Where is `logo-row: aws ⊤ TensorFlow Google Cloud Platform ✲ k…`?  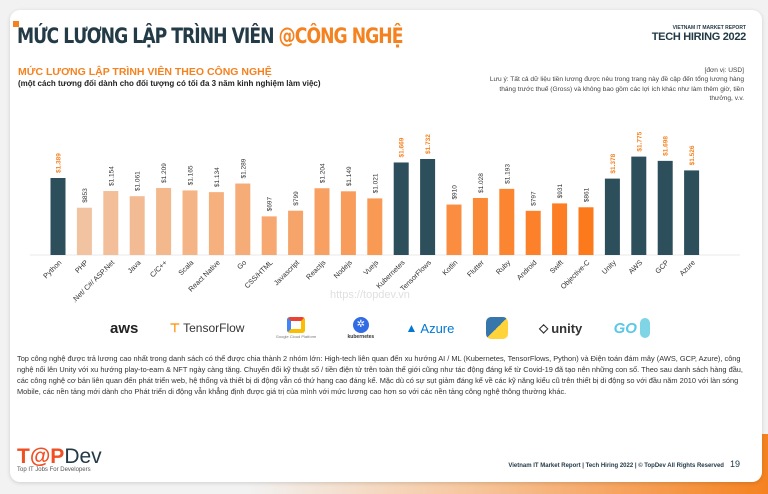
logo-row: aws ⊤ TensorFlow Google Cloud Platform ✲ k… is located at coordinates (380, 328).